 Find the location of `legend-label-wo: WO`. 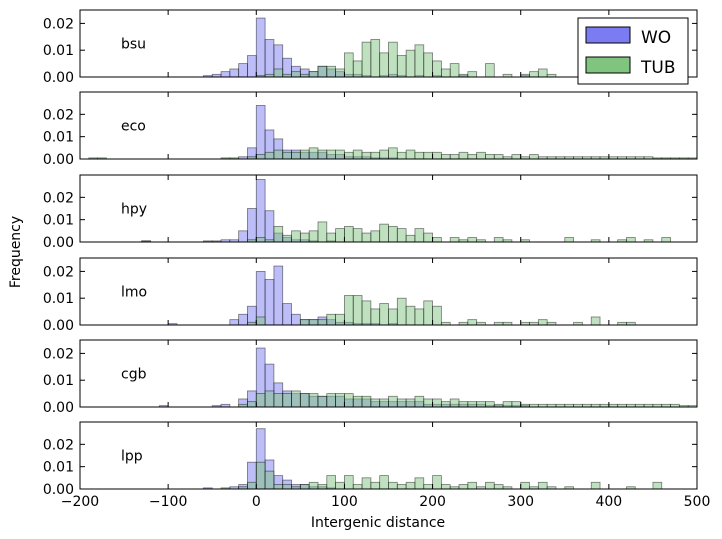

legend-label-wo: WO is located at coordinates (656, 38).